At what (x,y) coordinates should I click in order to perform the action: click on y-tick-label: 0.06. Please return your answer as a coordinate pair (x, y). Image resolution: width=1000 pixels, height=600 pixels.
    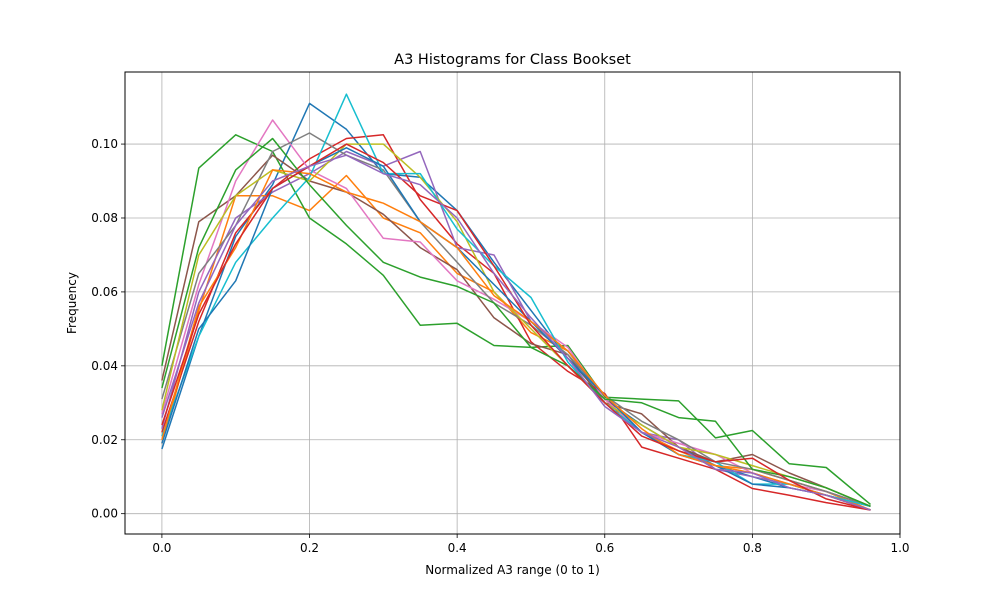
    Looking at the image, I should click on (104, 292).